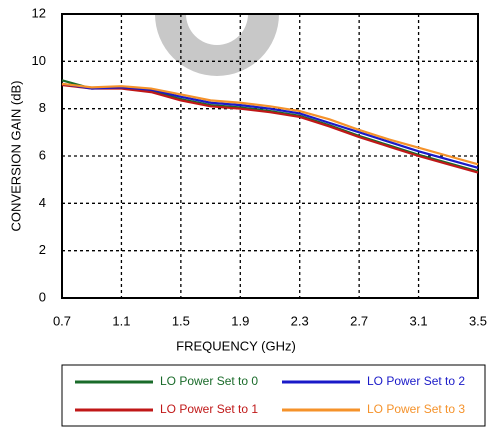 This screenshot has width=490, height=432. What do you see at coordinates (236, 345) in the screenshot?
I see `x-axis-label: FREQUENCY (GHz)` at bounding box center [236, 345].